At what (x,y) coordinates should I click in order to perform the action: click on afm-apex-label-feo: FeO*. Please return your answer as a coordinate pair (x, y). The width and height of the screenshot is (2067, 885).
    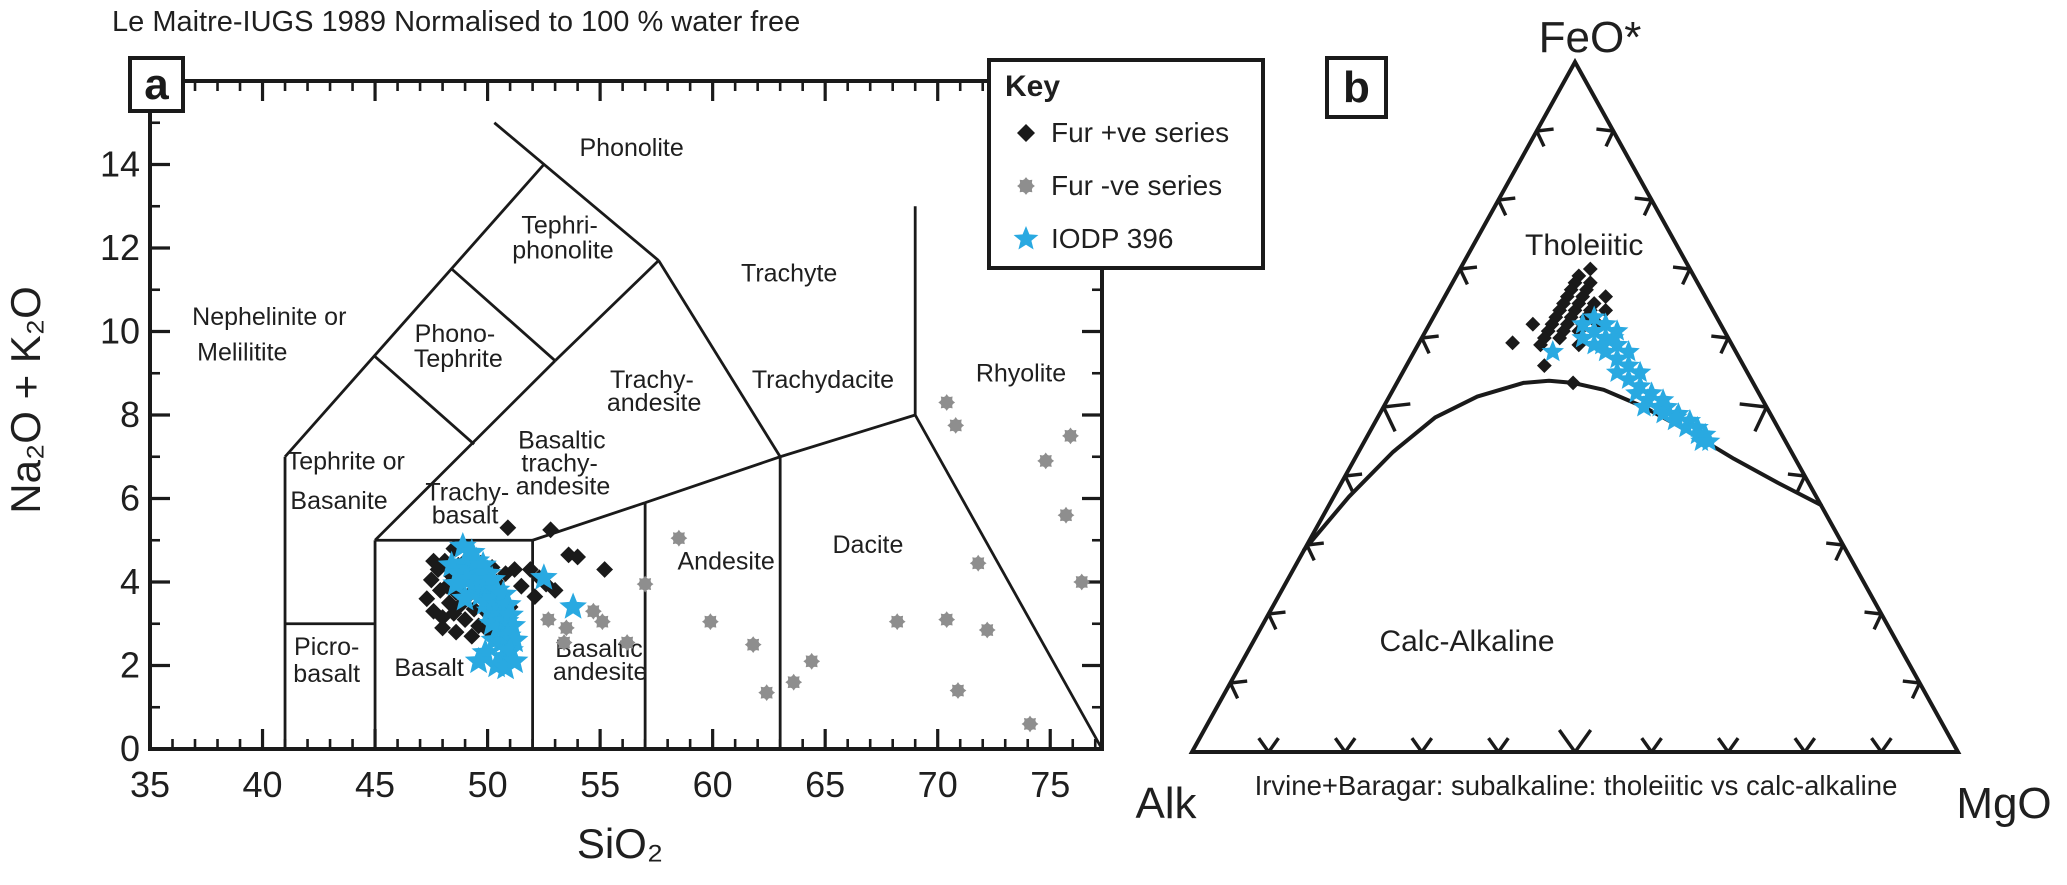
    Looking at the image, I should click on (1590, 37).